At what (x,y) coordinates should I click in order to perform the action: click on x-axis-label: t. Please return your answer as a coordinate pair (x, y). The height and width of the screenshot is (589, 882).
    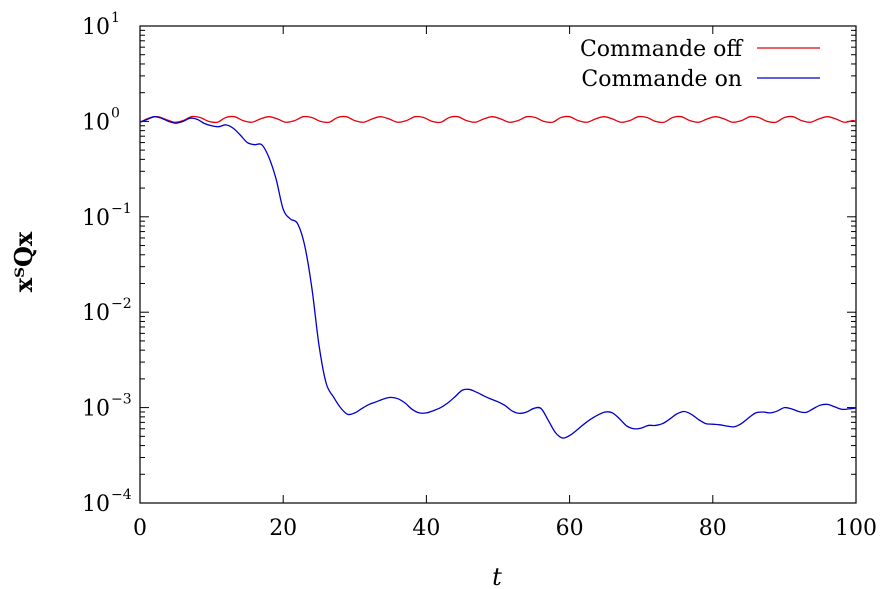
    Looking at the image, I should click on (497, 576).